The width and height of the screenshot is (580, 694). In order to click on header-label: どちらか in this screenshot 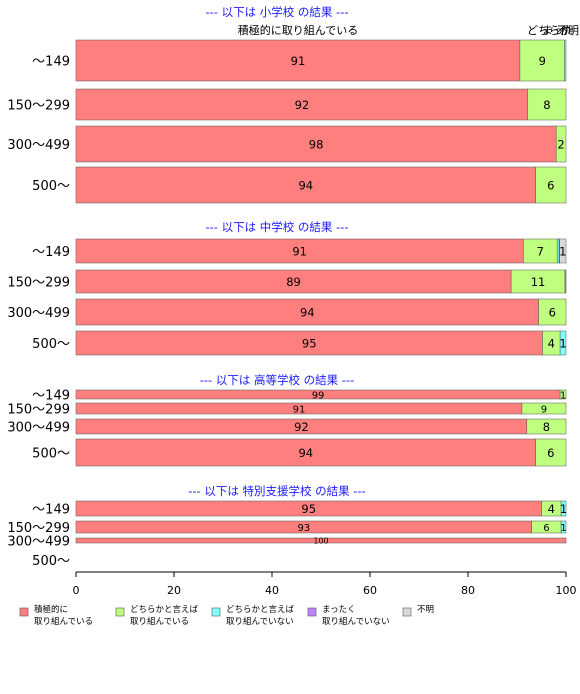, I will do `click(549, 30)`.